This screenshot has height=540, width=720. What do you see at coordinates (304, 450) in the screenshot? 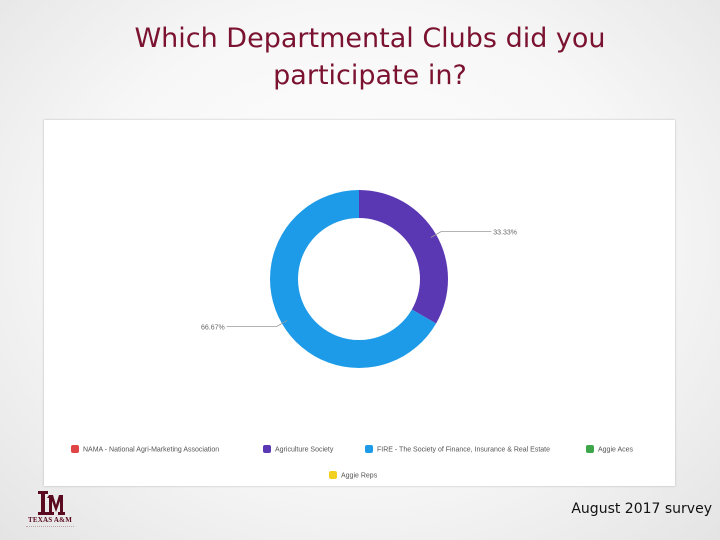
I see `legend-label-1: Agriculture Society` at bounding box center [304, 450].